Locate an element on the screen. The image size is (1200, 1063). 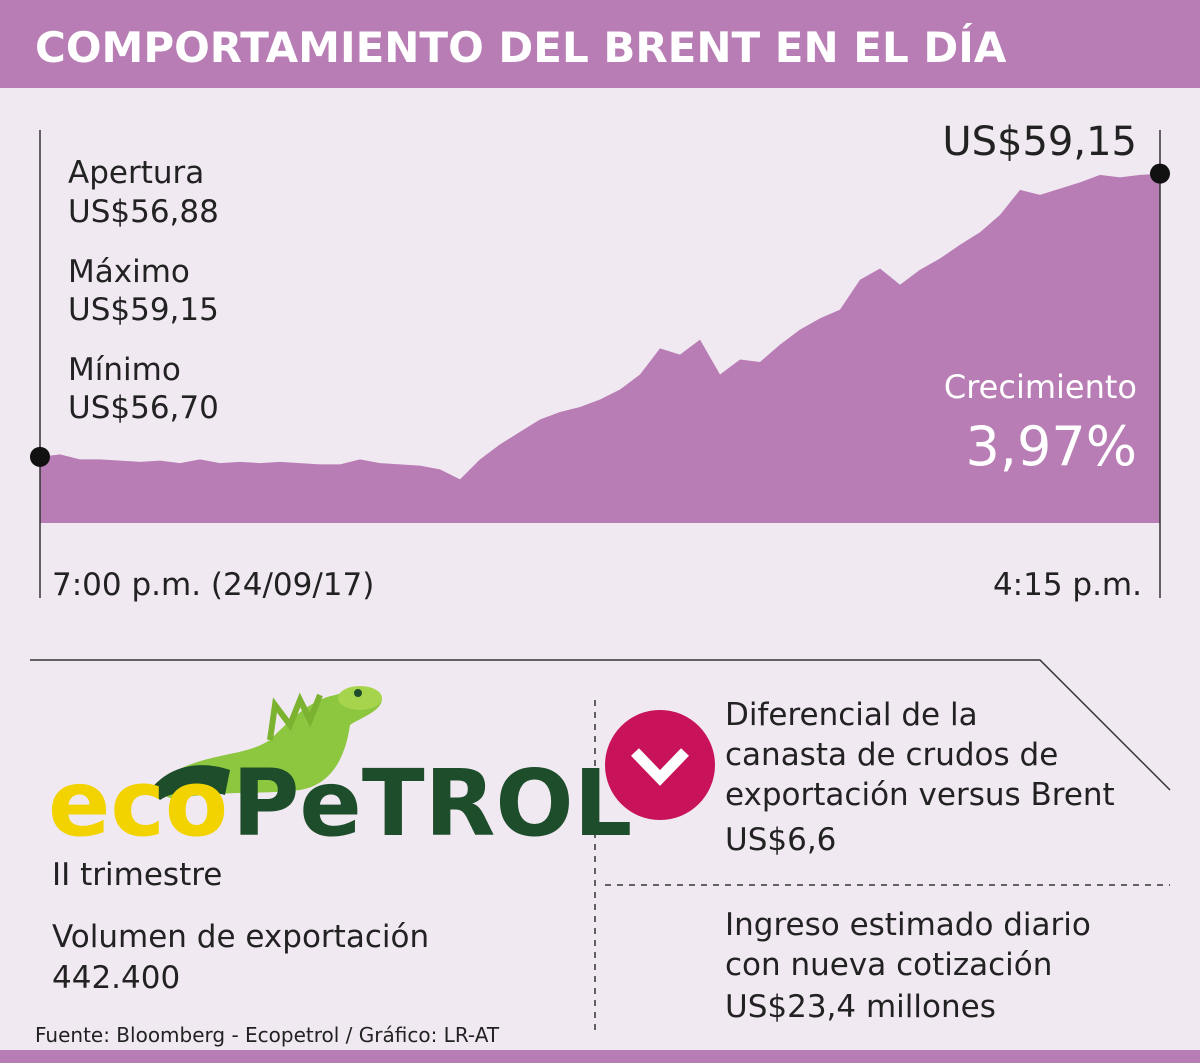
growth-value: 3,97% is located at coordinates (1051, 446).